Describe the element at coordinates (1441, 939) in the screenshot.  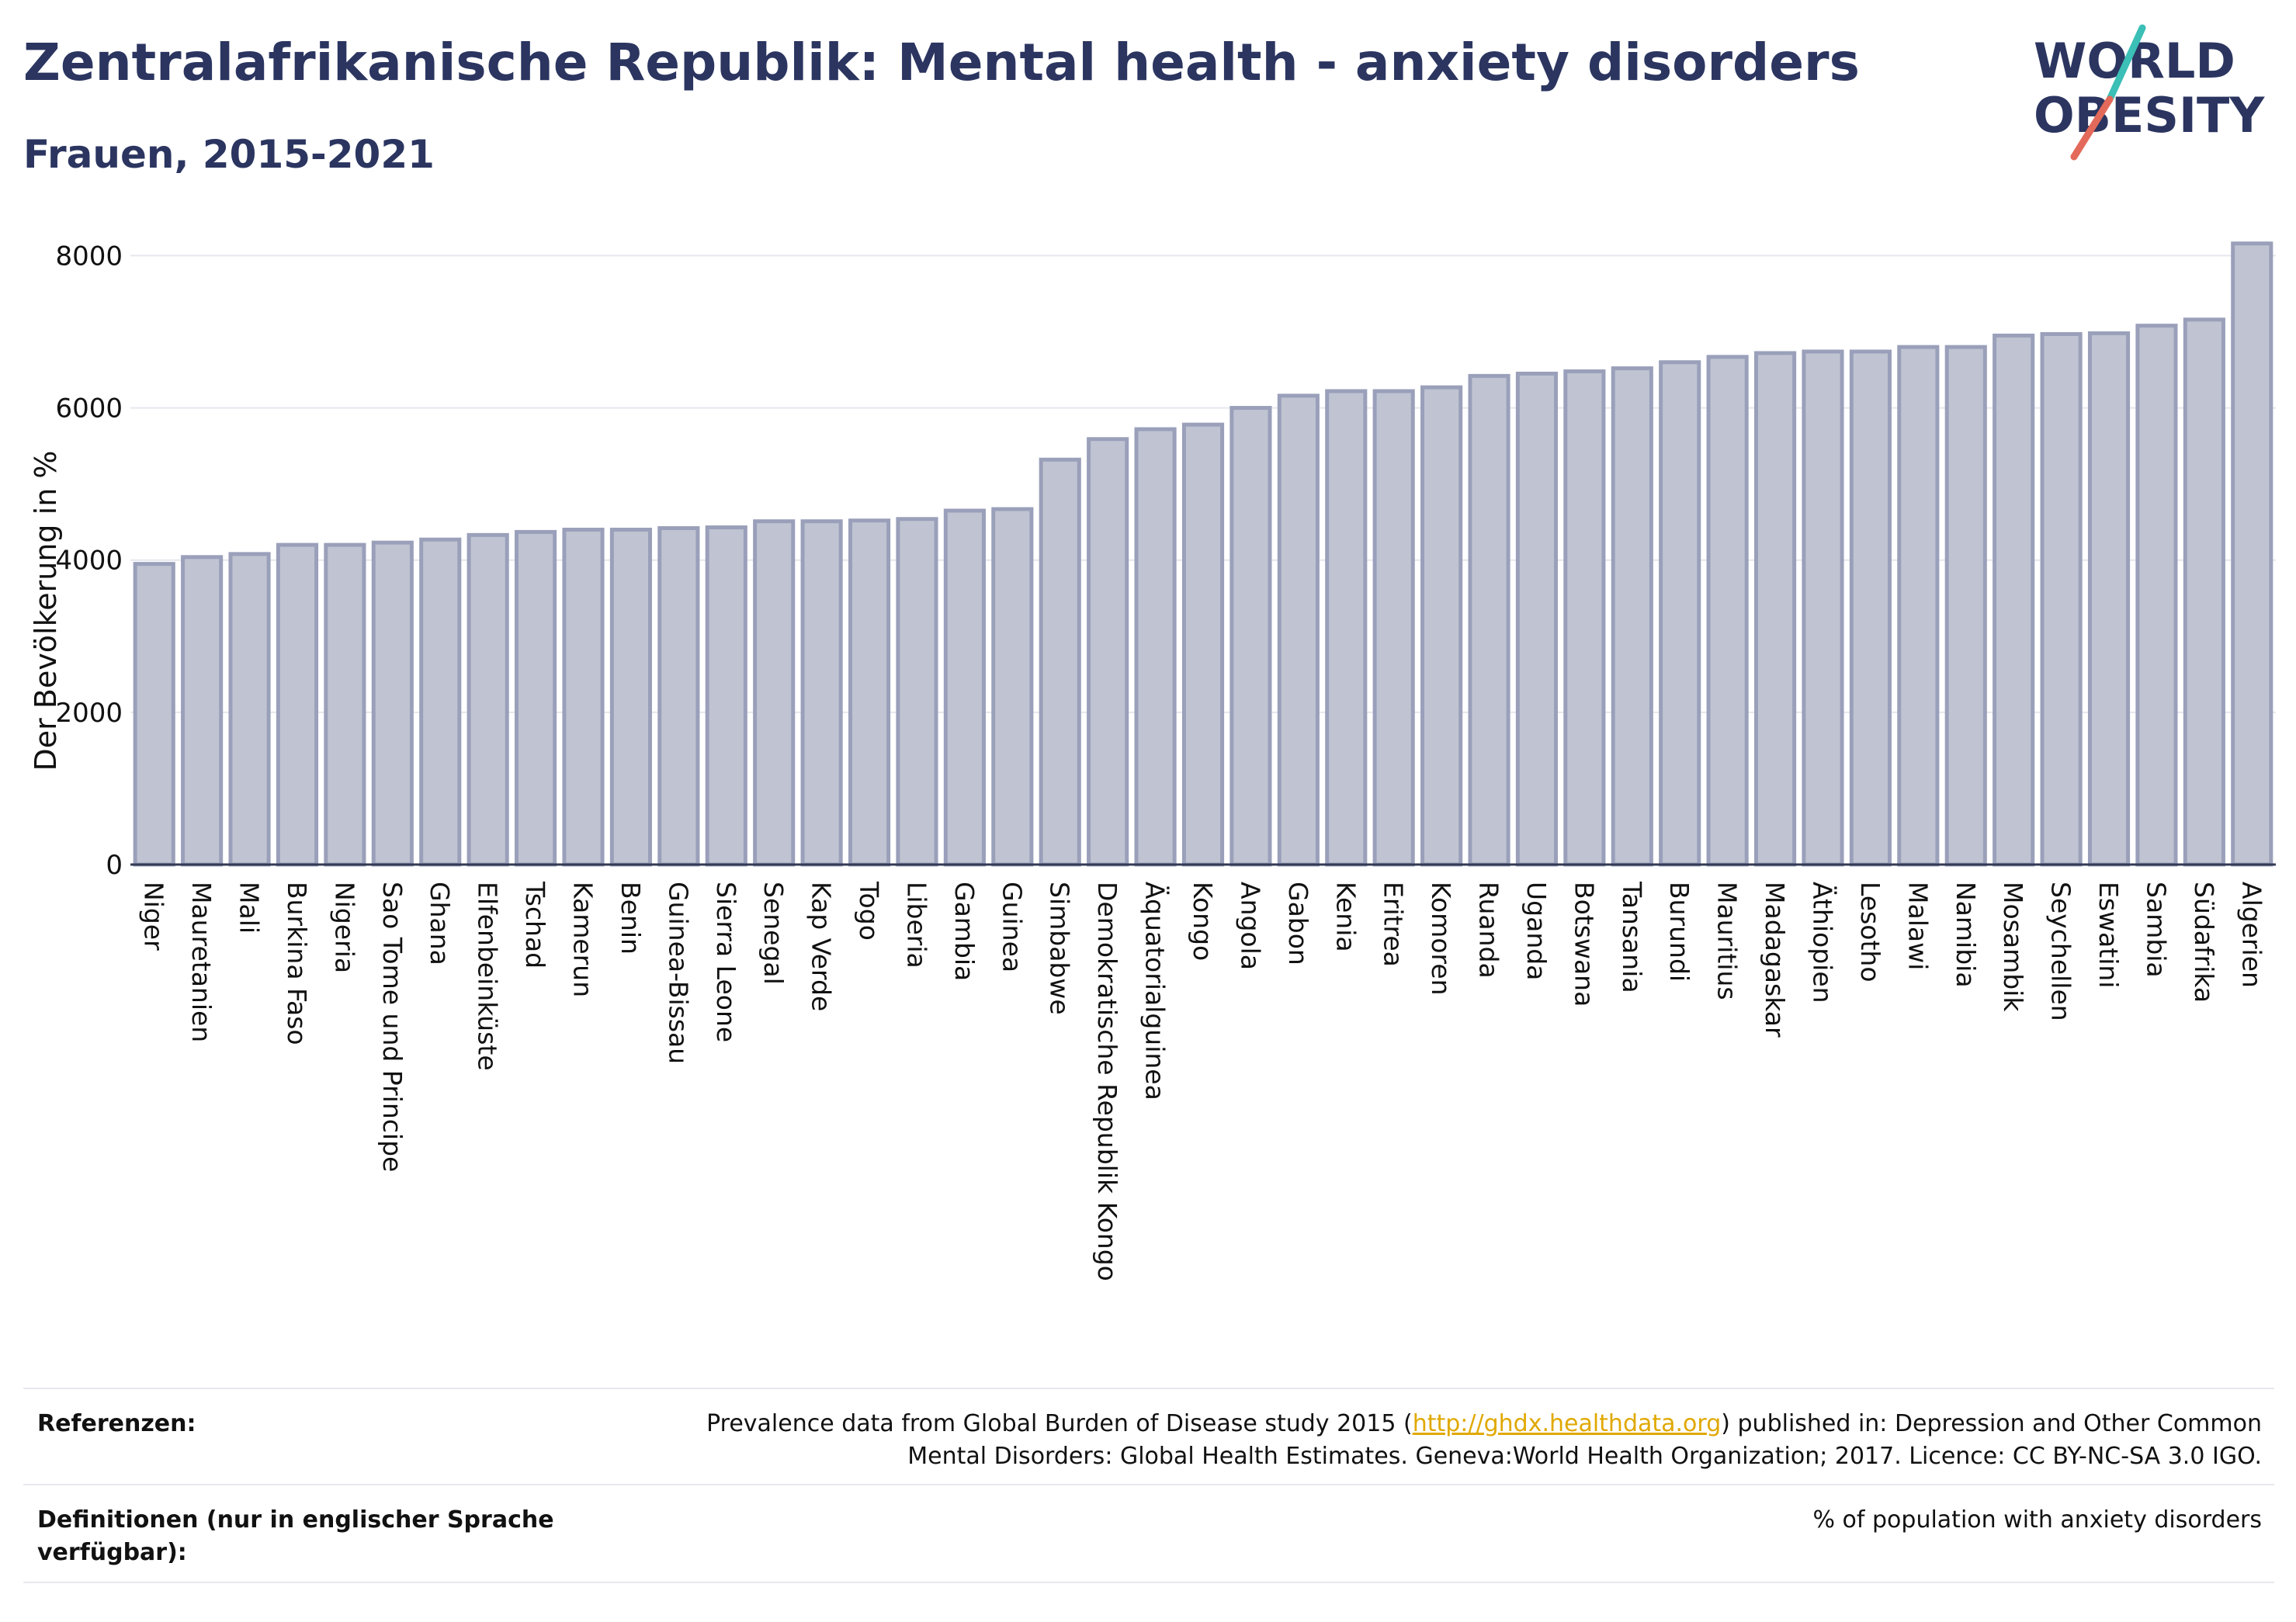
I see `x-tick-label: Komoren` at that location.